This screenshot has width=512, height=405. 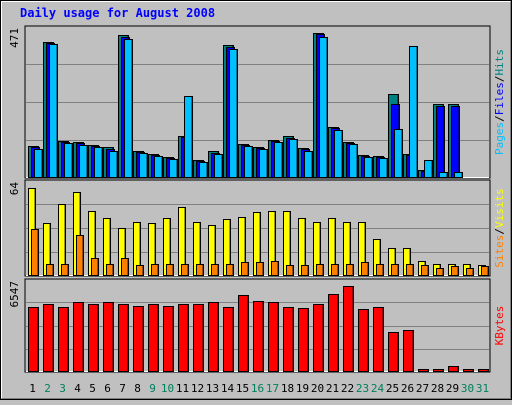 I want to click on x-tick-day-23: 23, so click(x=362, y=388).